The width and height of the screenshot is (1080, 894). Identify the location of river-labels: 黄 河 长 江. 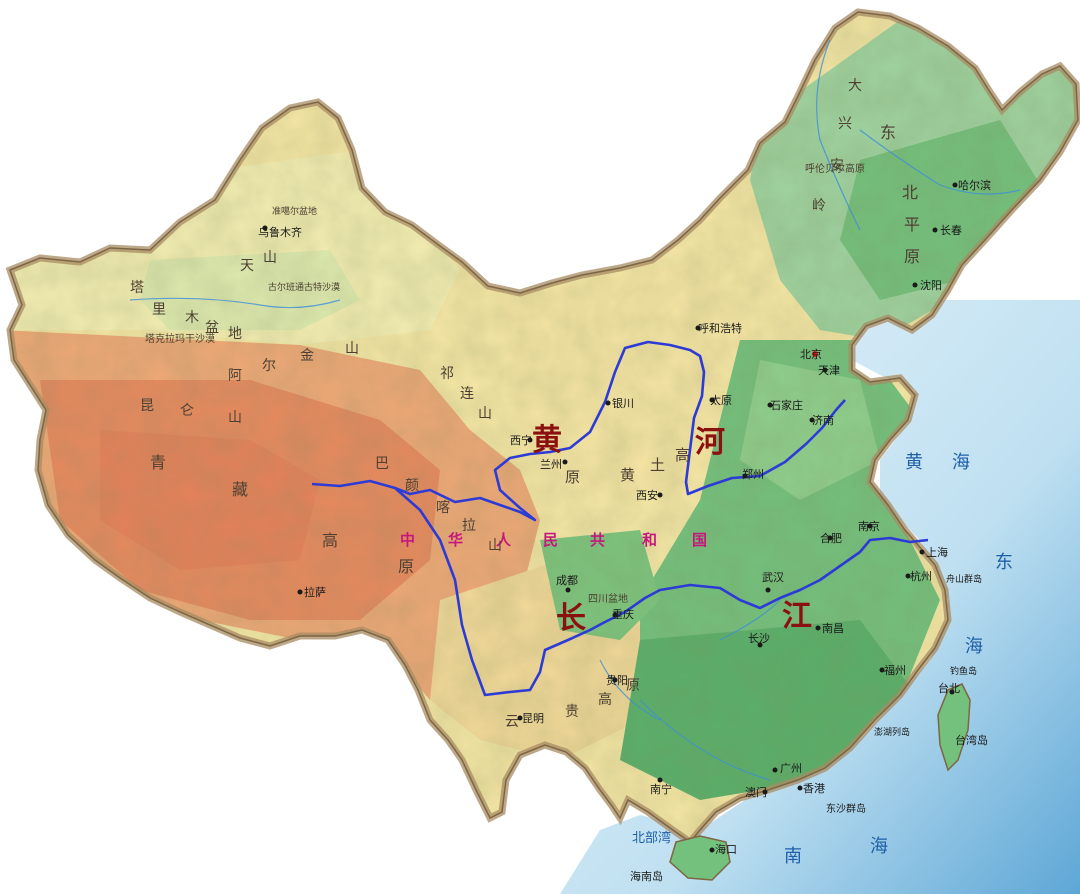
(672, 529).